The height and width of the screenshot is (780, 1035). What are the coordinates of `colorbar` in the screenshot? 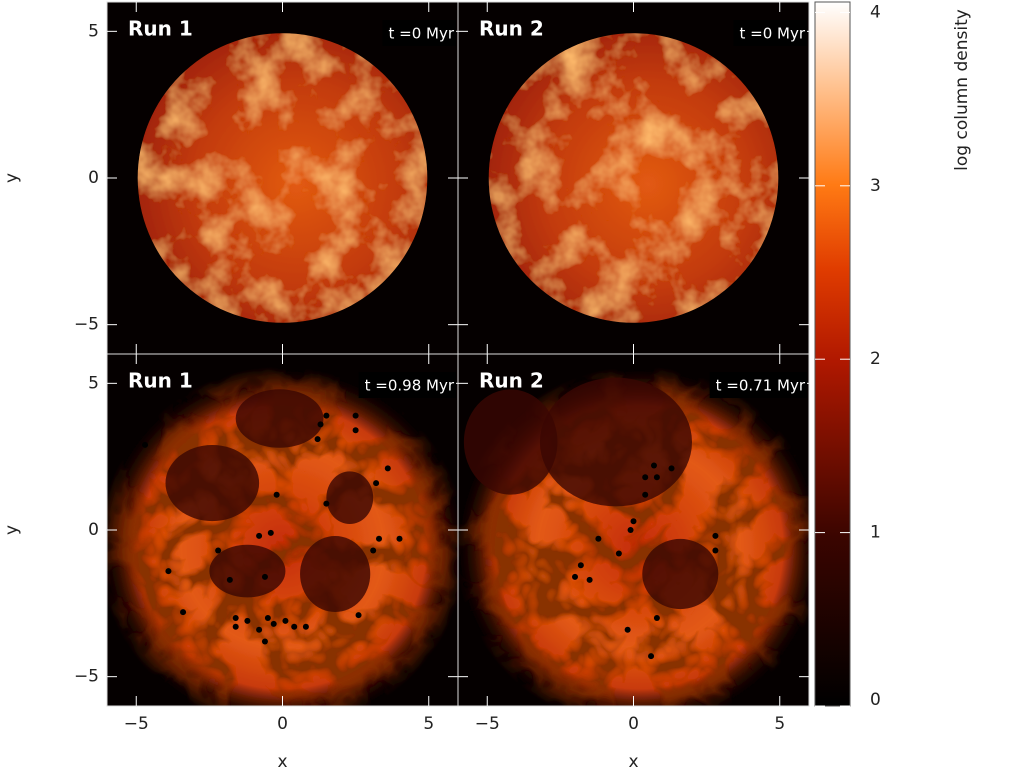 It's located at (832, 354).